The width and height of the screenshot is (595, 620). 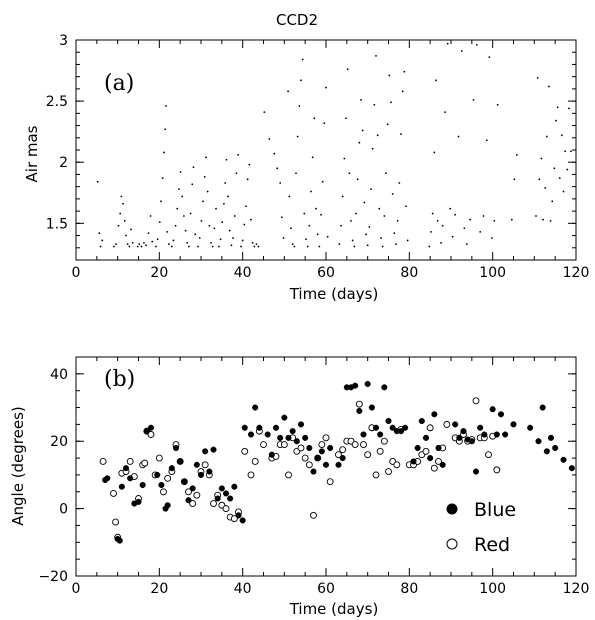 I want to click on legend: Blue Red, so click(x=481, y=527).